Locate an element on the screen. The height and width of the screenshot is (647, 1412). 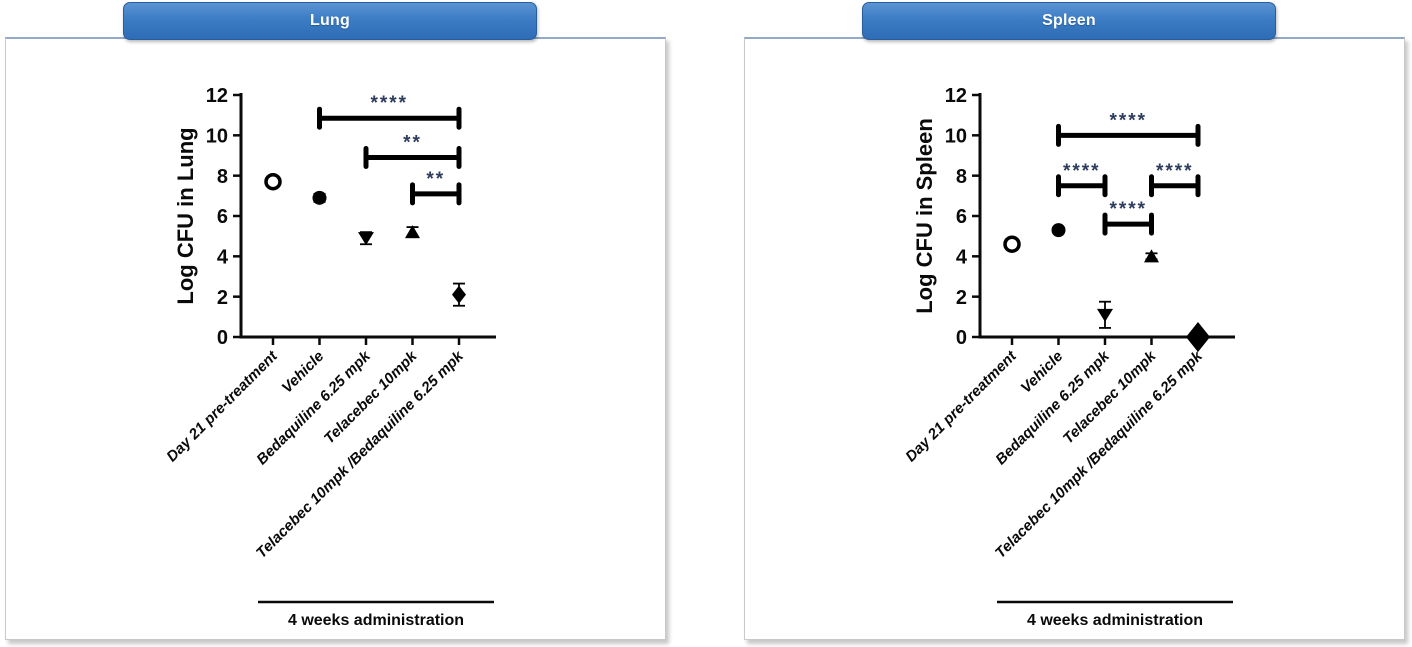
panel-title-lung: Lung is located at coordinates (330, 20).